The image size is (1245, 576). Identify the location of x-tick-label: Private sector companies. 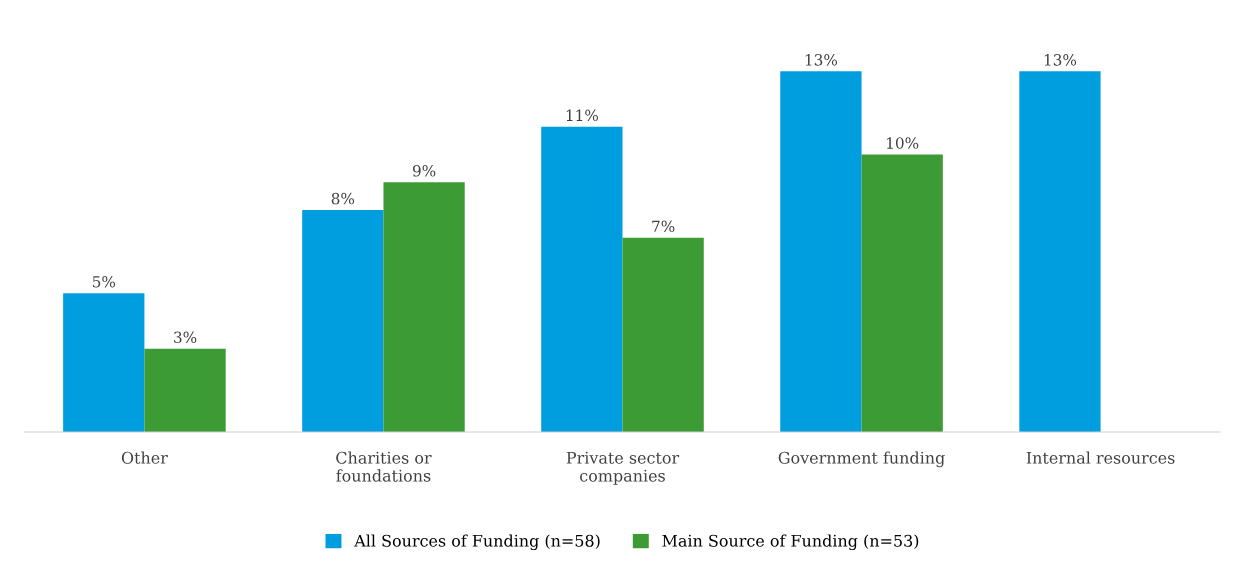
(623, 468).